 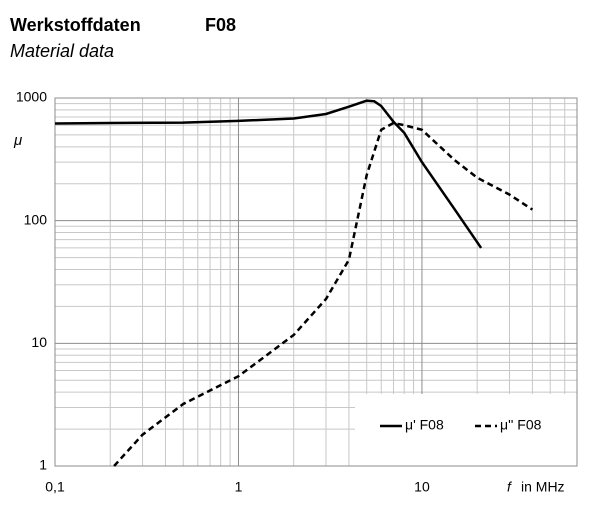 What do you see at coordinates (239, 487) in the screenshot?
I see `x-tick-label: 1` at bounding box center [239, 487].